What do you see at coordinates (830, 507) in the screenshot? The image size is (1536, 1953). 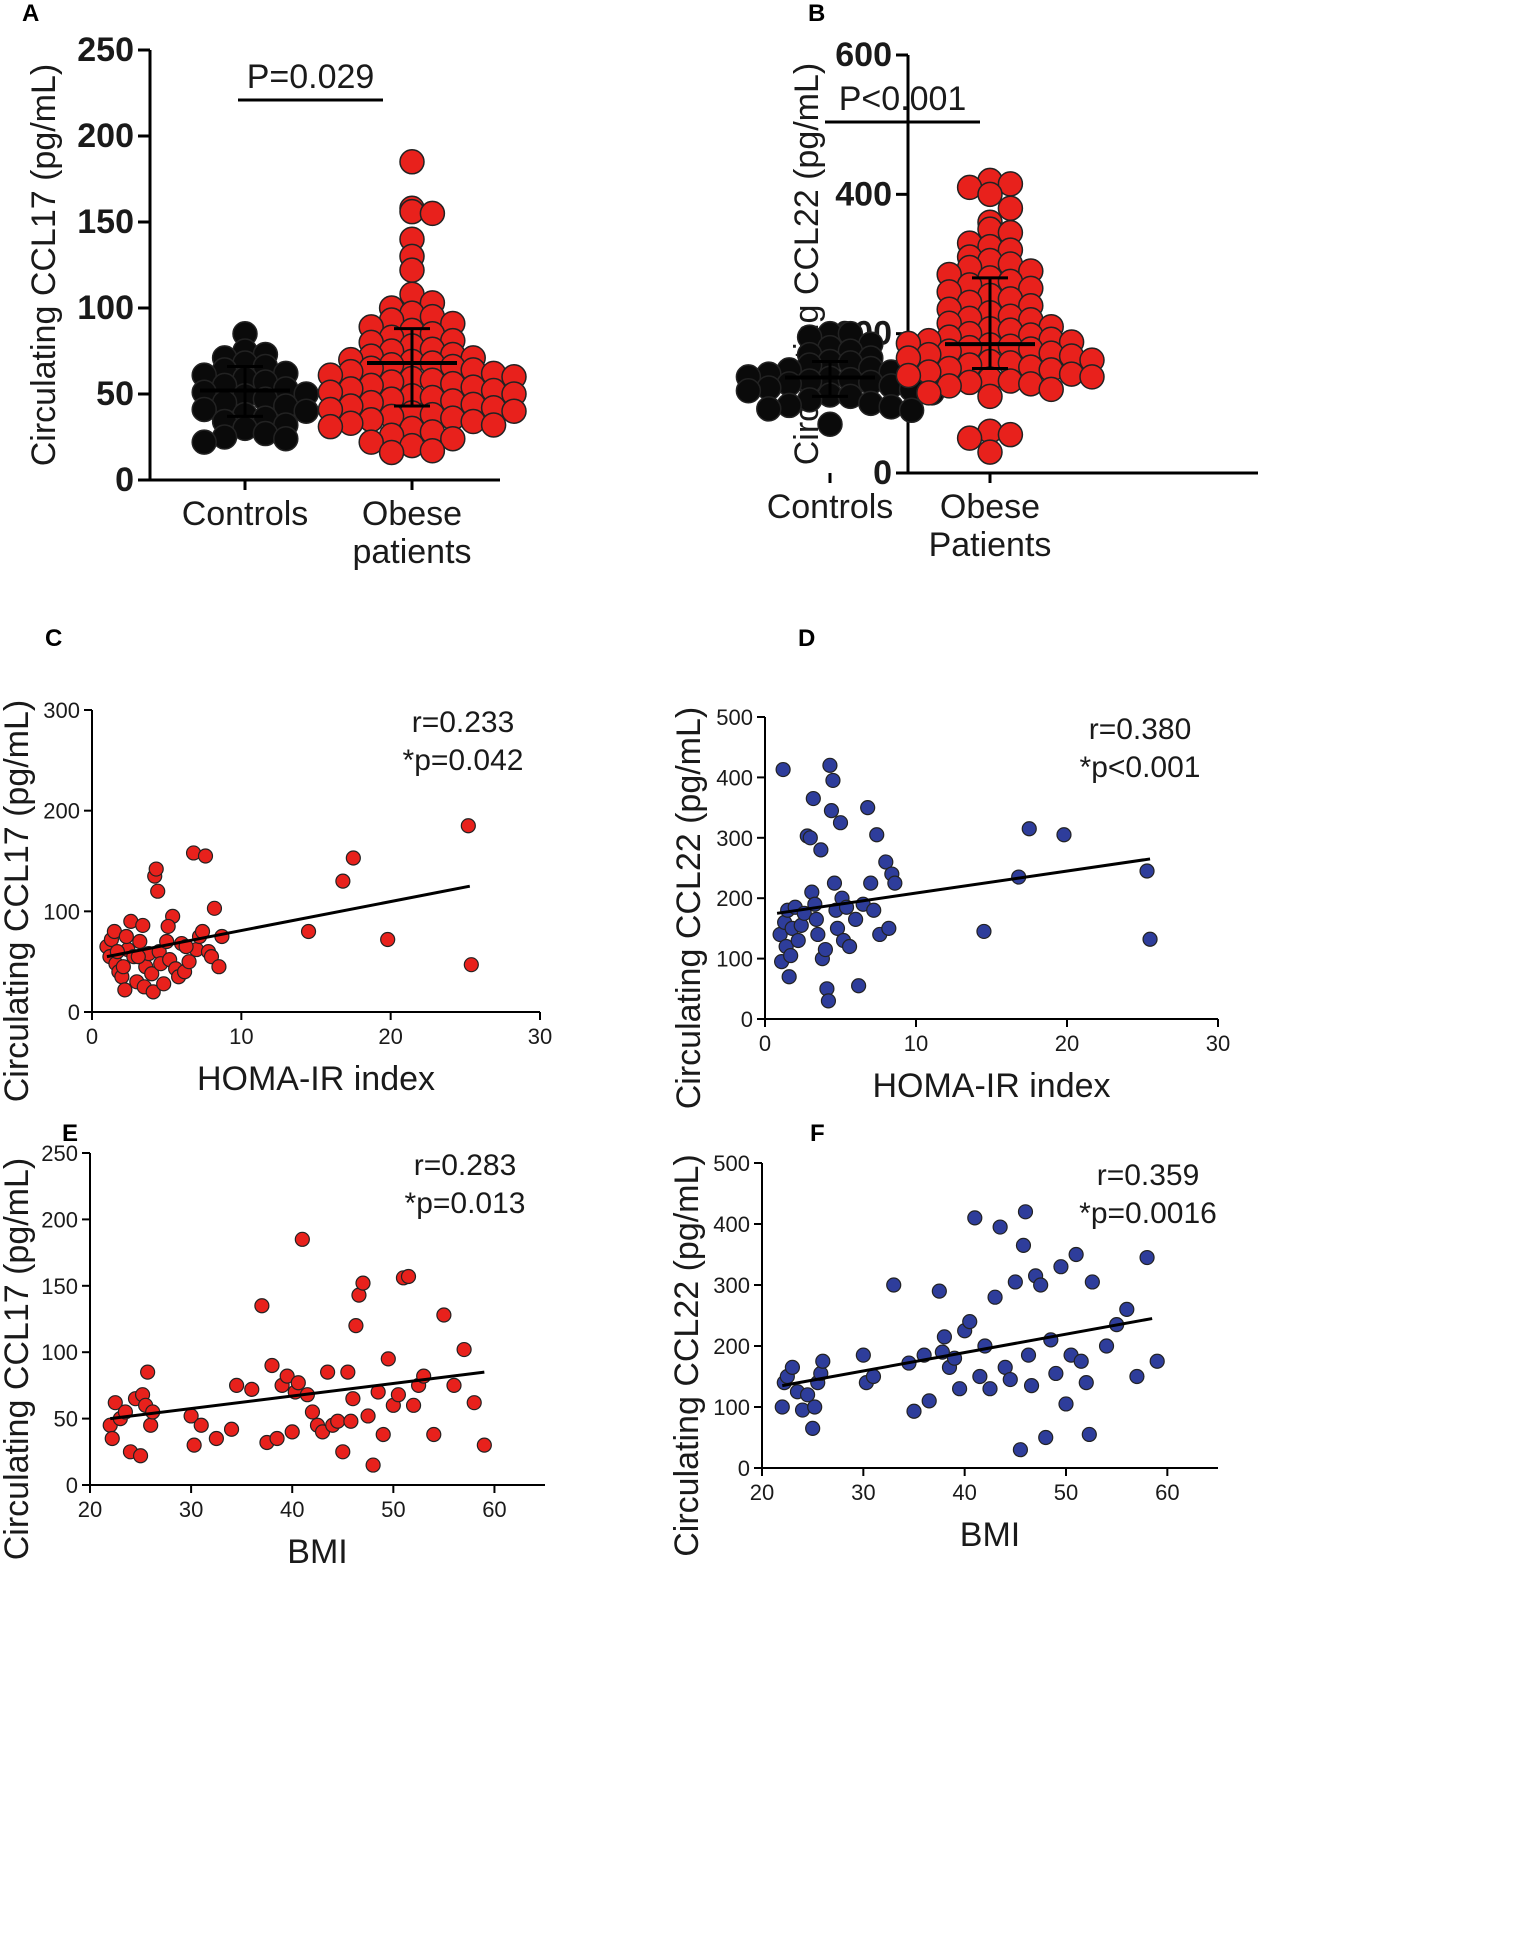 I see `category-label: Controls` at bounding box center [830, 507].